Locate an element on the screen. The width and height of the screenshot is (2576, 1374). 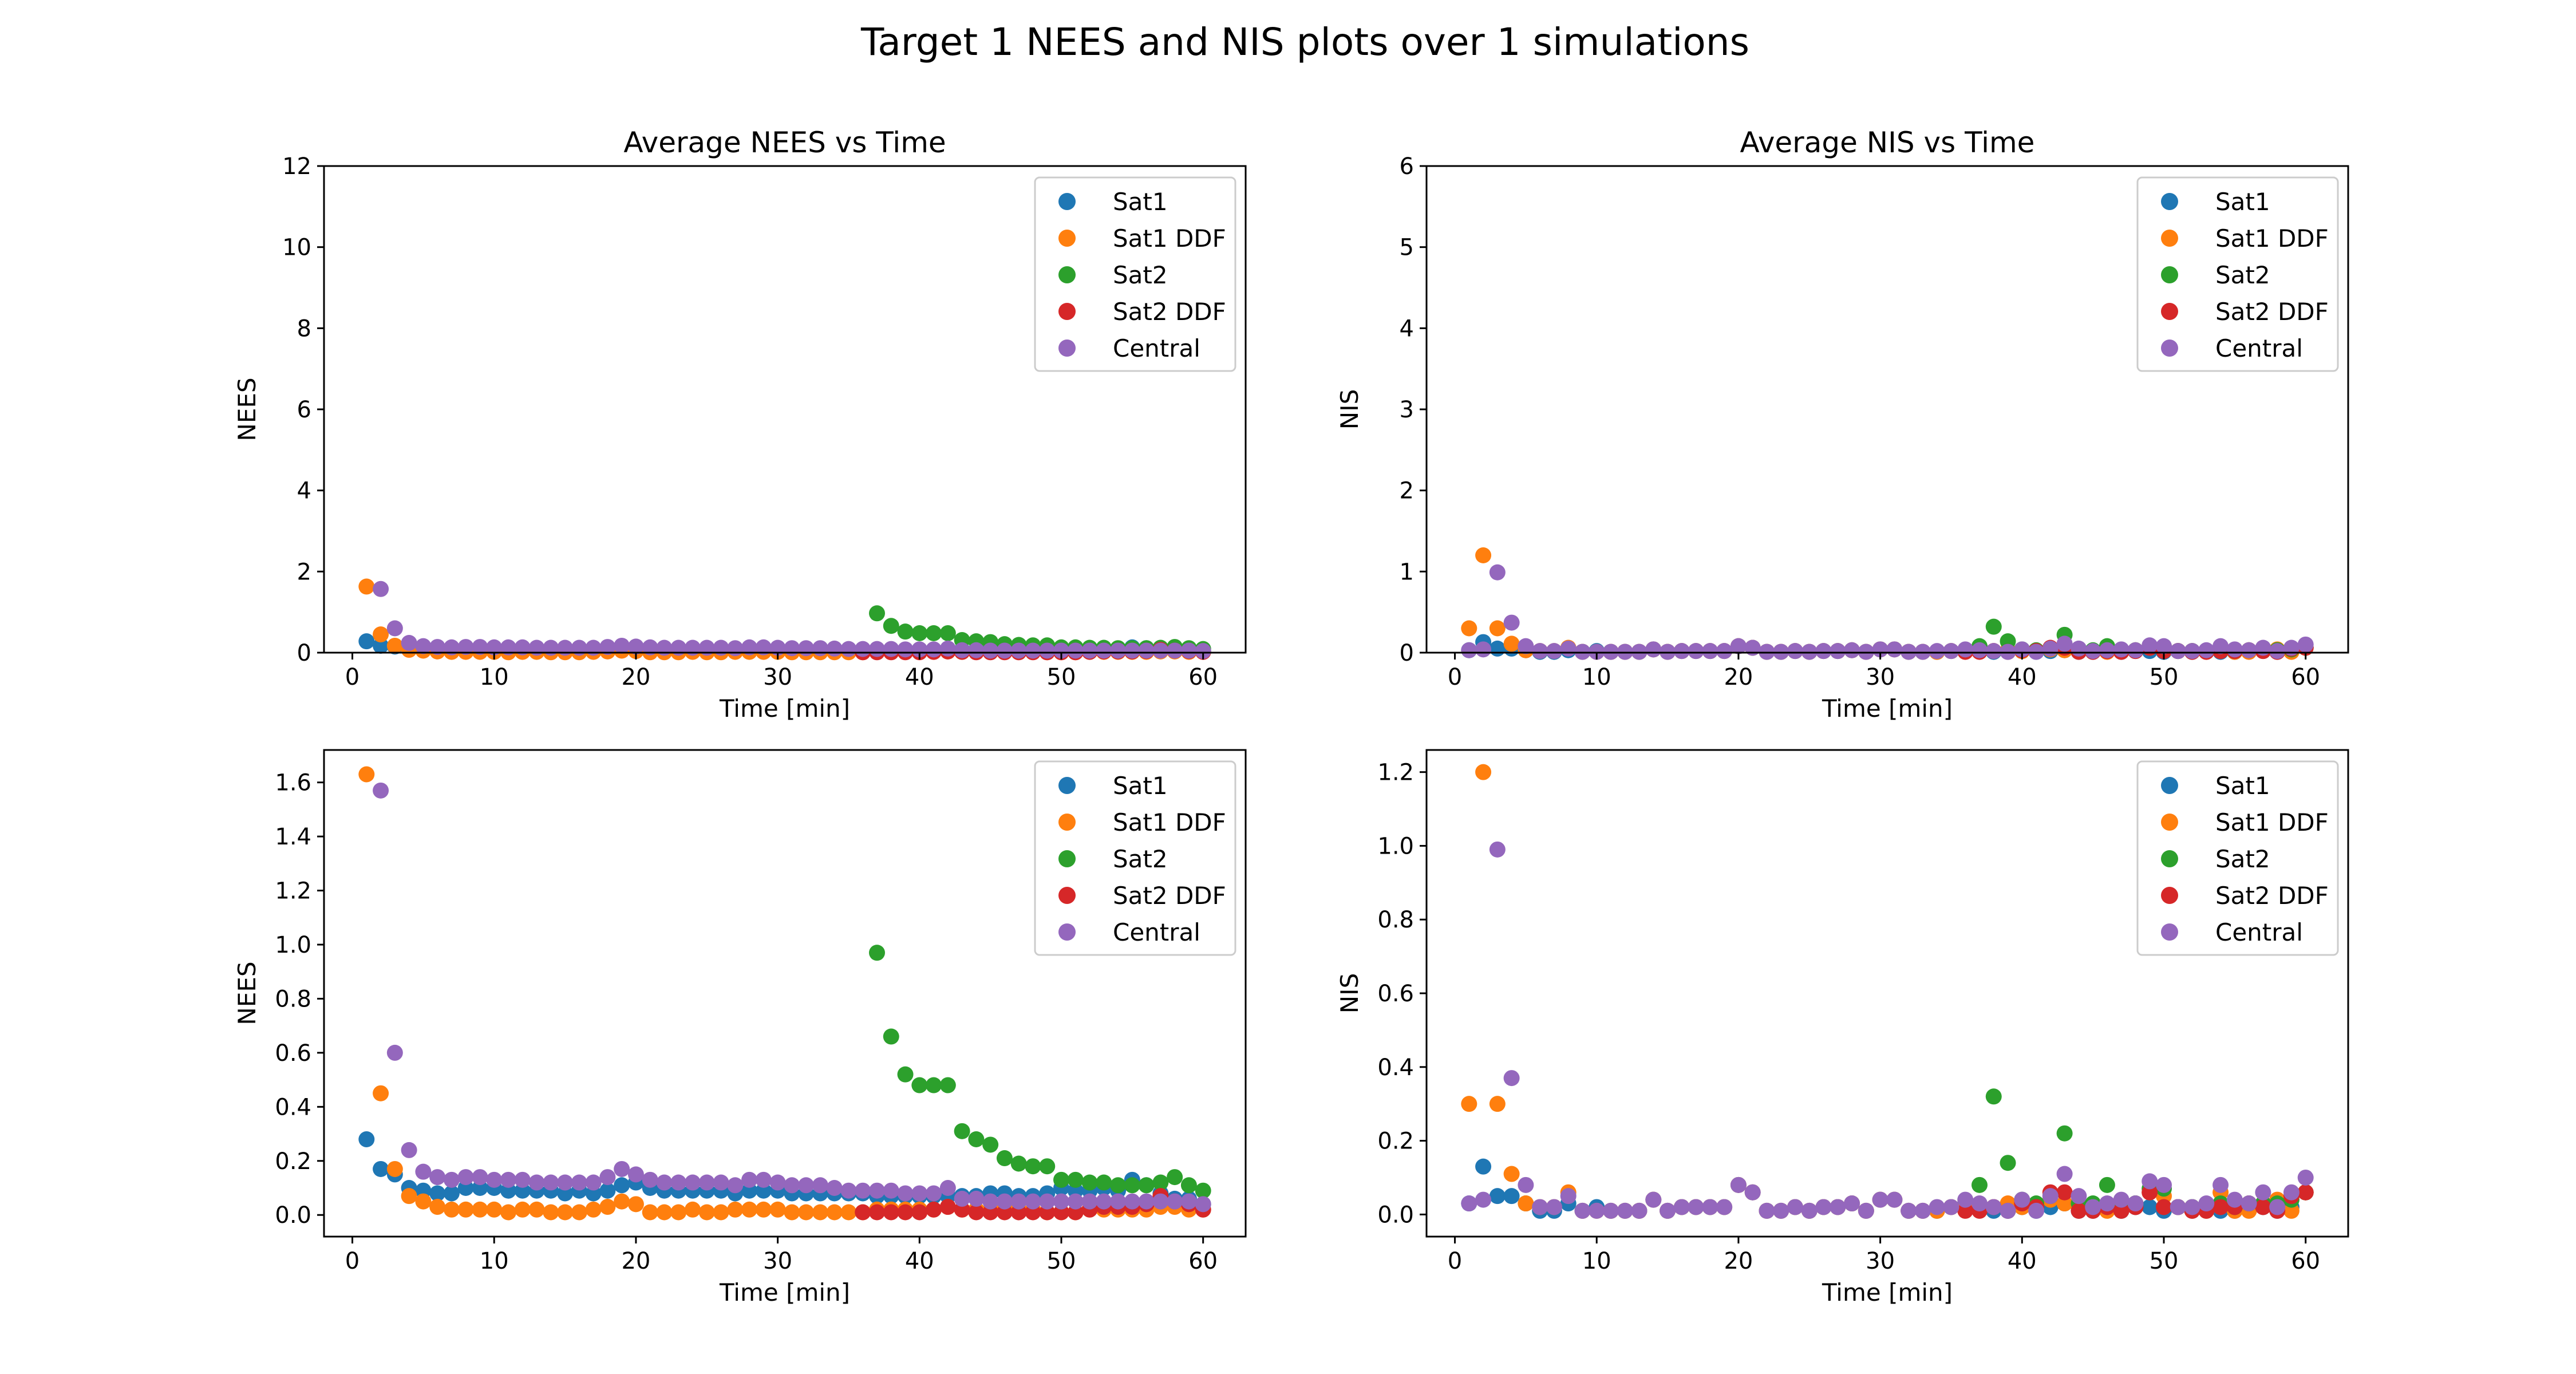
legend-label: Sat2 is located at coordinates (1140, 275).